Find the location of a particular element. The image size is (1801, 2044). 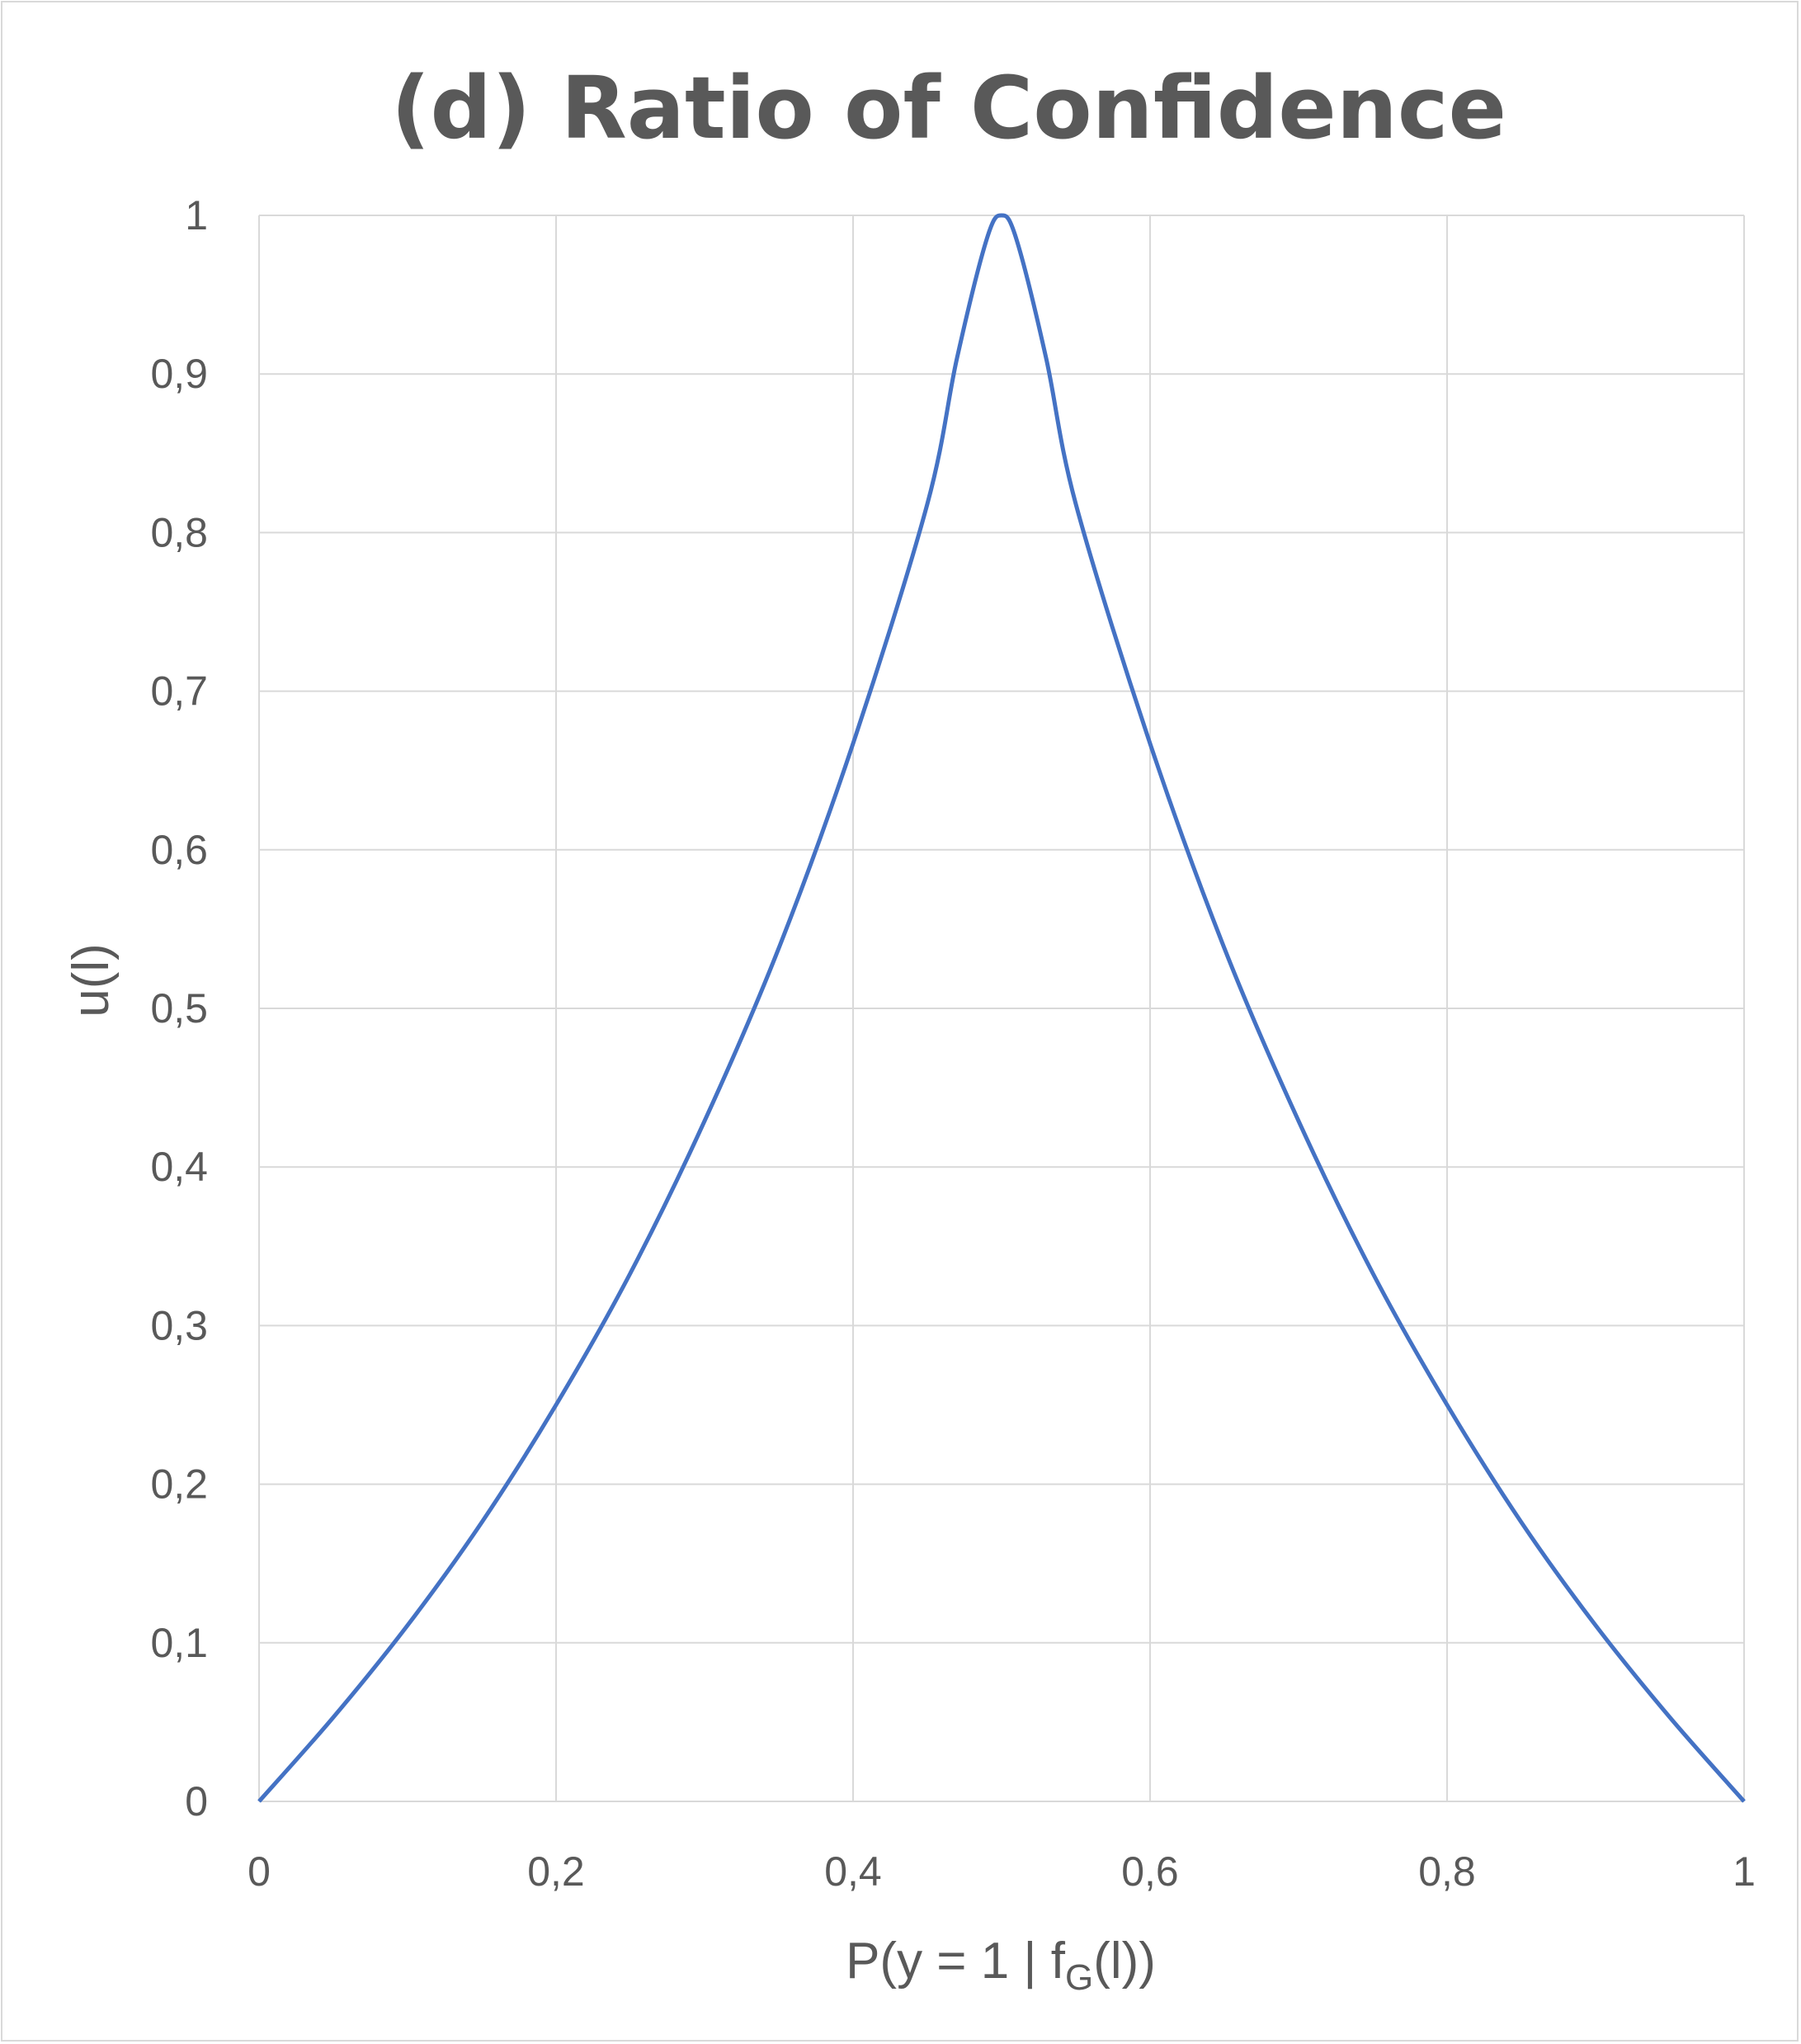

y-tick-label: 0,8 is located at coordinates (179, 532).